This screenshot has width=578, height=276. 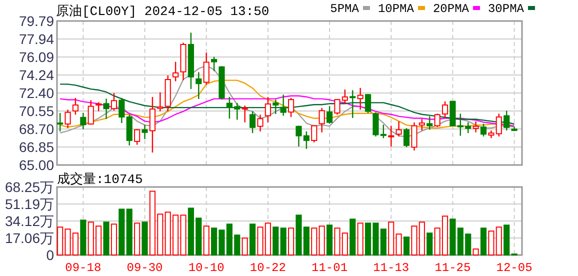 I want to click on chart-title: 原油[CL00Y] 2024-12-05 13:50, so click(x=163, y=11).